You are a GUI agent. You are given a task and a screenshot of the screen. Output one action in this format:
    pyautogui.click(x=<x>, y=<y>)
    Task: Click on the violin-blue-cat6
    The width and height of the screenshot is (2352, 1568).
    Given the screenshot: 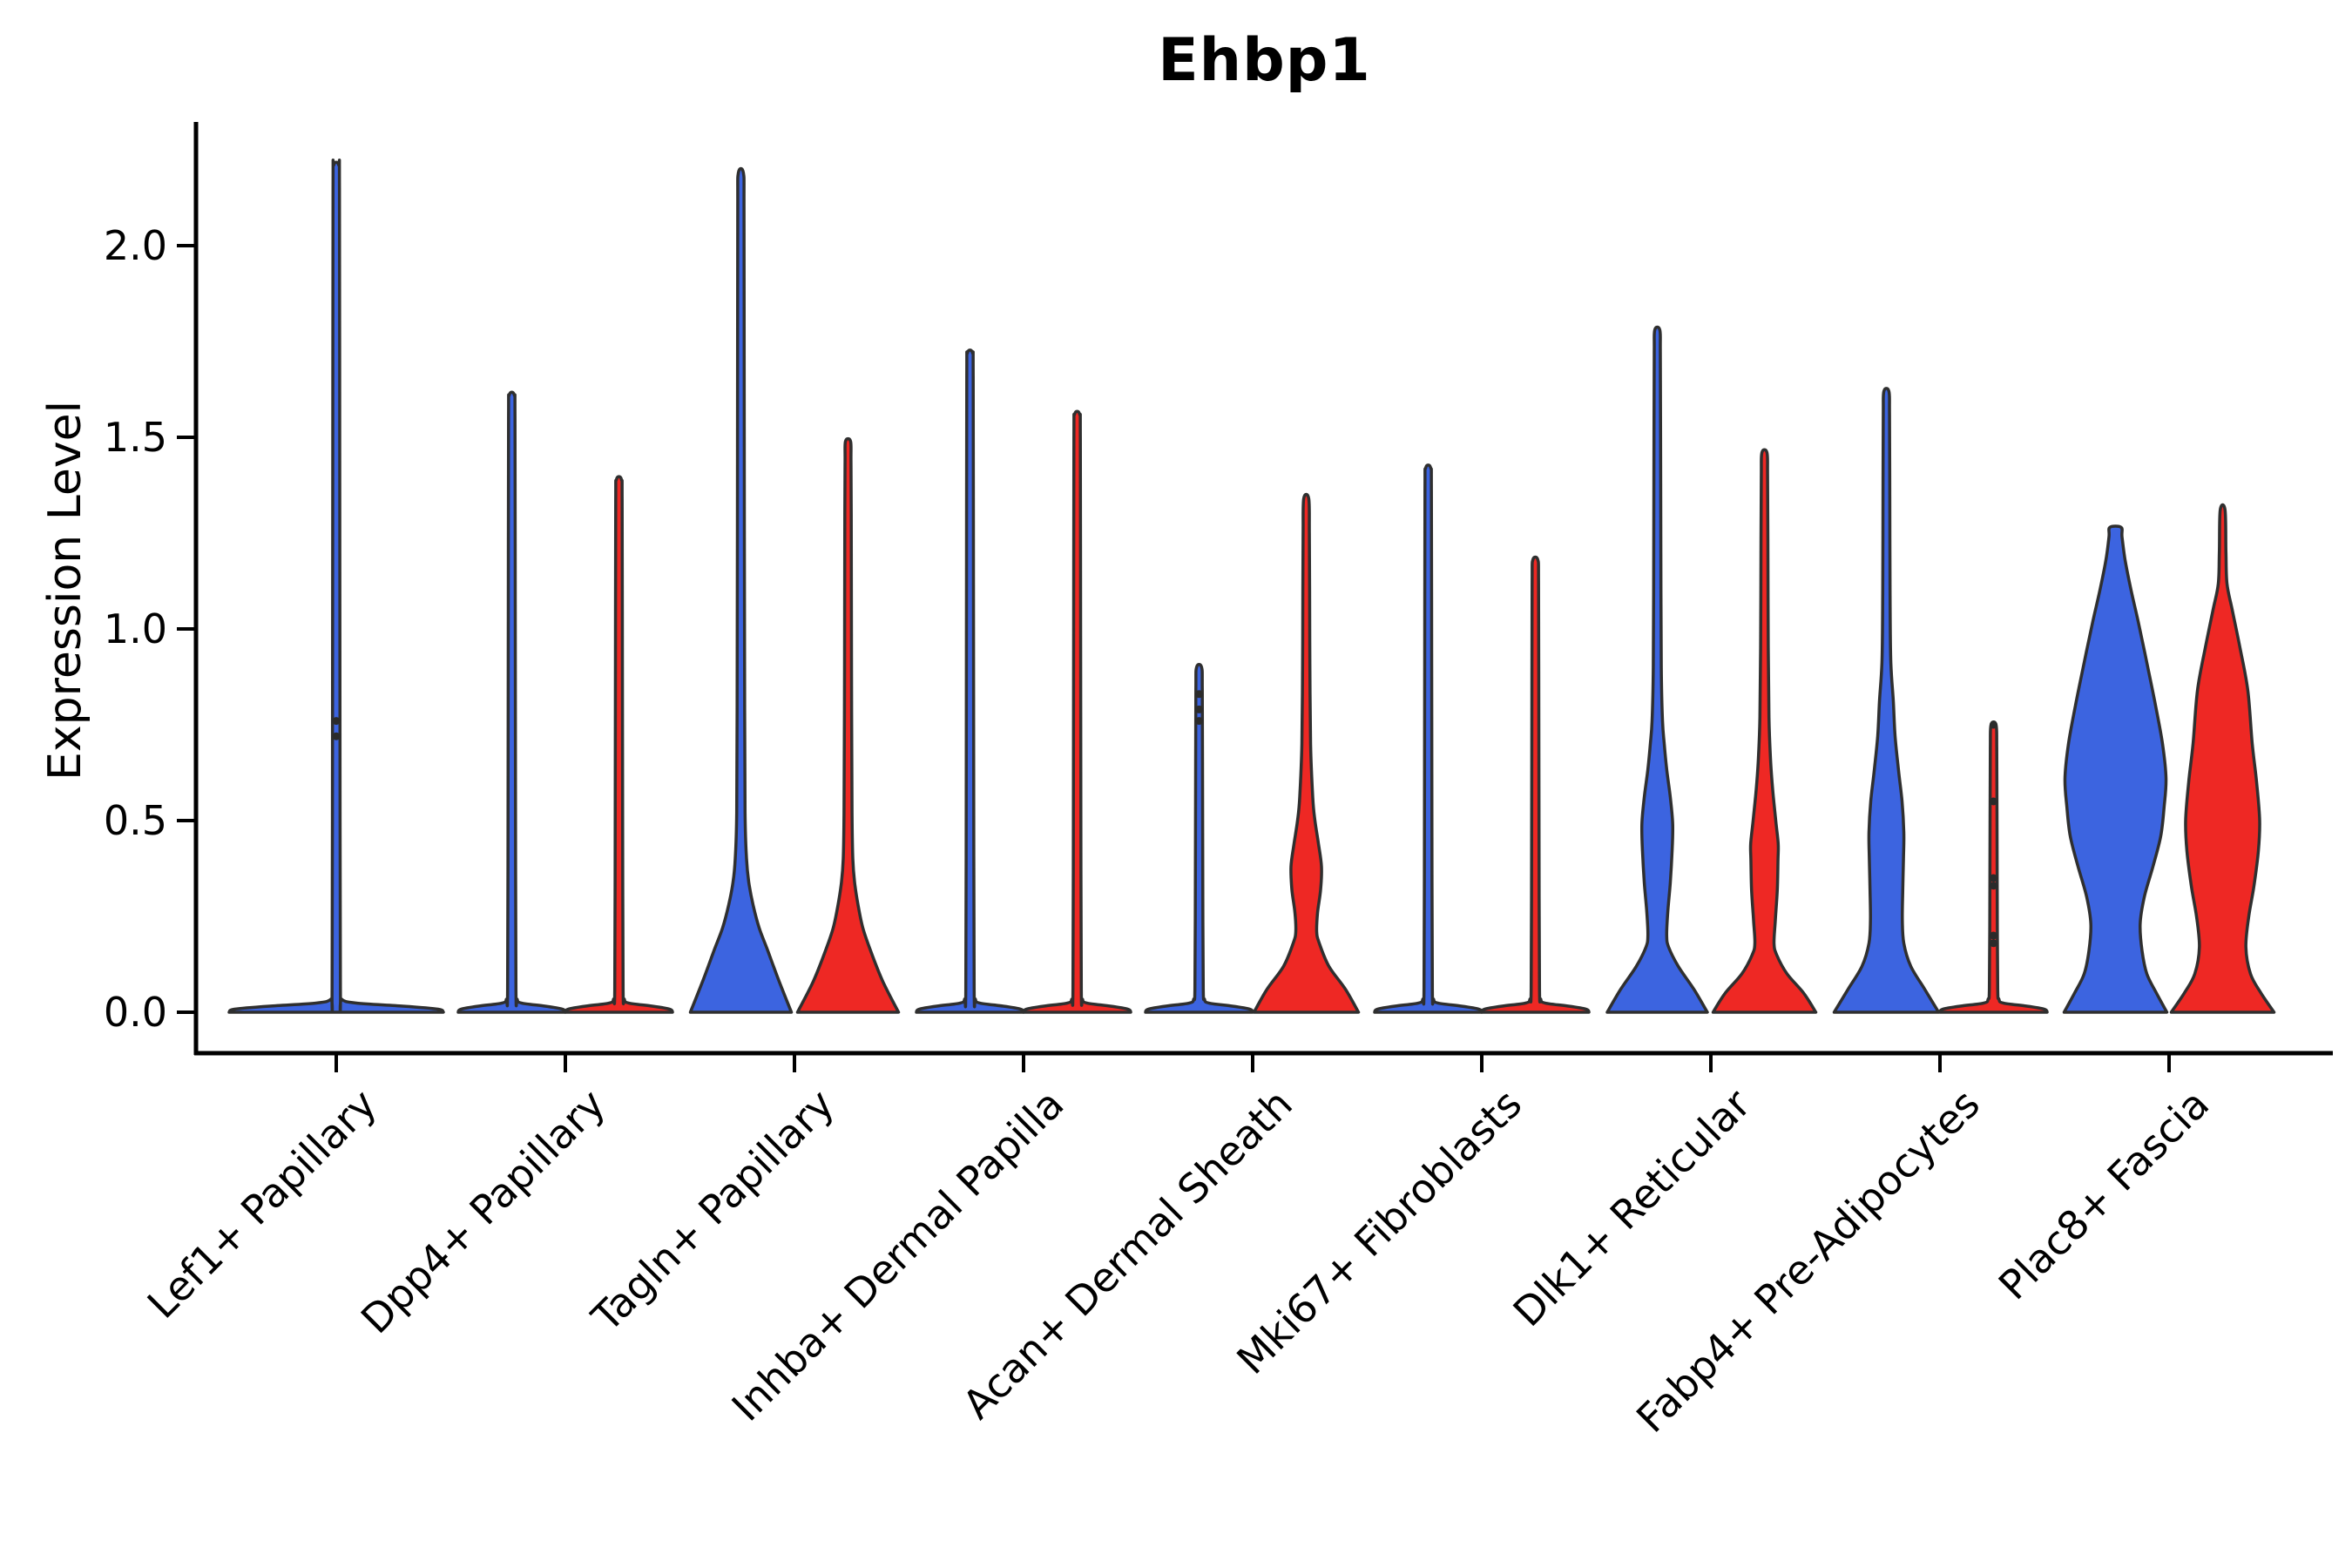 What is the action you would take?
    pyautogui.click(x=1657, y=669)
    